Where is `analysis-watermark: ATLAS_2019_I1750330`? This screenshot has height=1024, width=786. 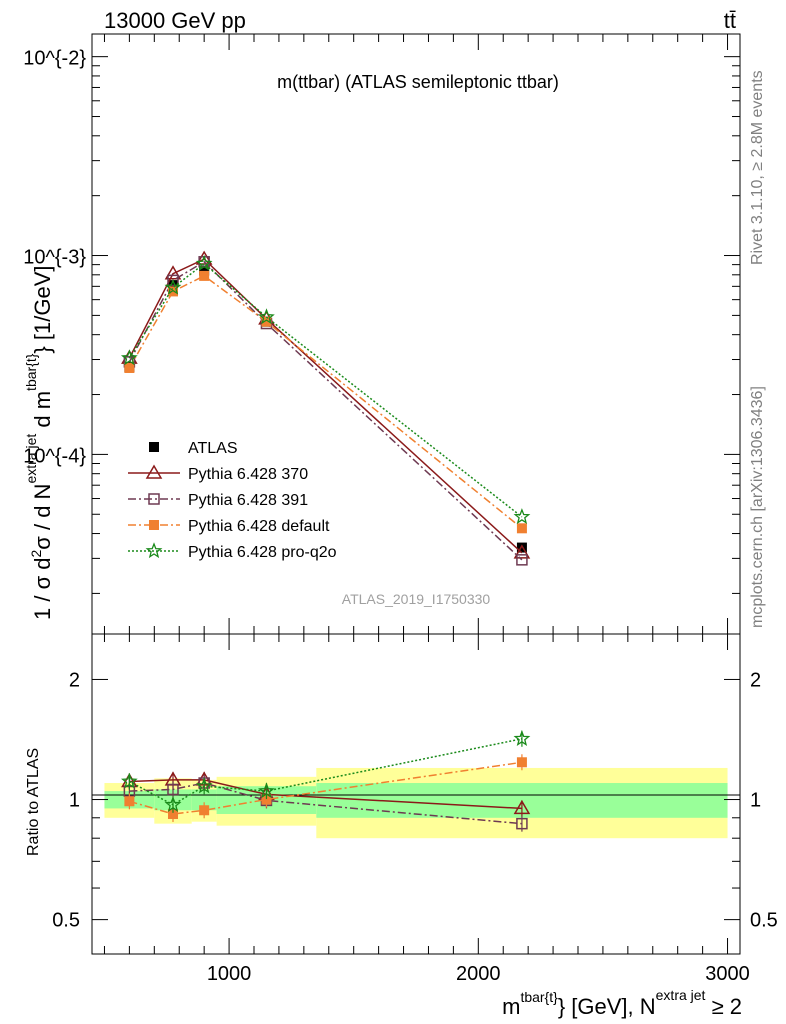 analysis-watermark: ATLAS_2019_I1750330 is located at coordinates (416, 599).